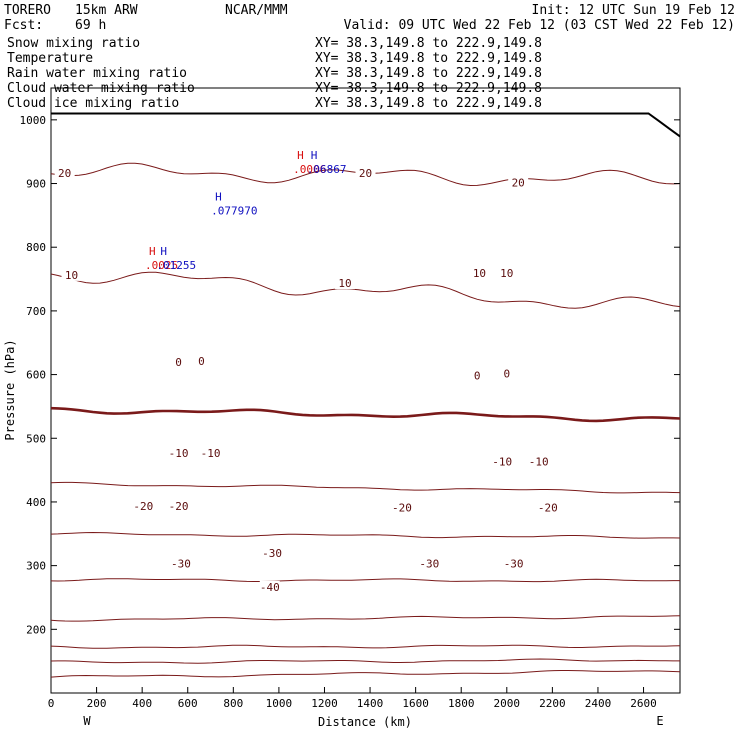 This screenshot has height=740, width=740. I want to click on init-time: Init: 12 UTC Sun 19 Feb 12, so click(634, 10).